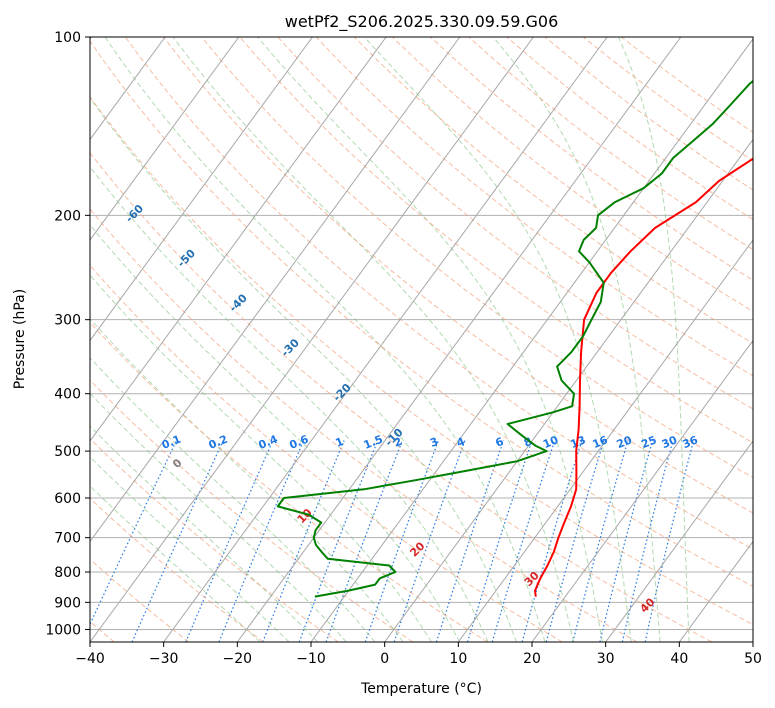 The height and width of the screenshot is (708, 775). What do you see at coordinates (461, 442) in the screenshot?
I see `mixing-ratio-label: 4` at bounding box center [461, 442].